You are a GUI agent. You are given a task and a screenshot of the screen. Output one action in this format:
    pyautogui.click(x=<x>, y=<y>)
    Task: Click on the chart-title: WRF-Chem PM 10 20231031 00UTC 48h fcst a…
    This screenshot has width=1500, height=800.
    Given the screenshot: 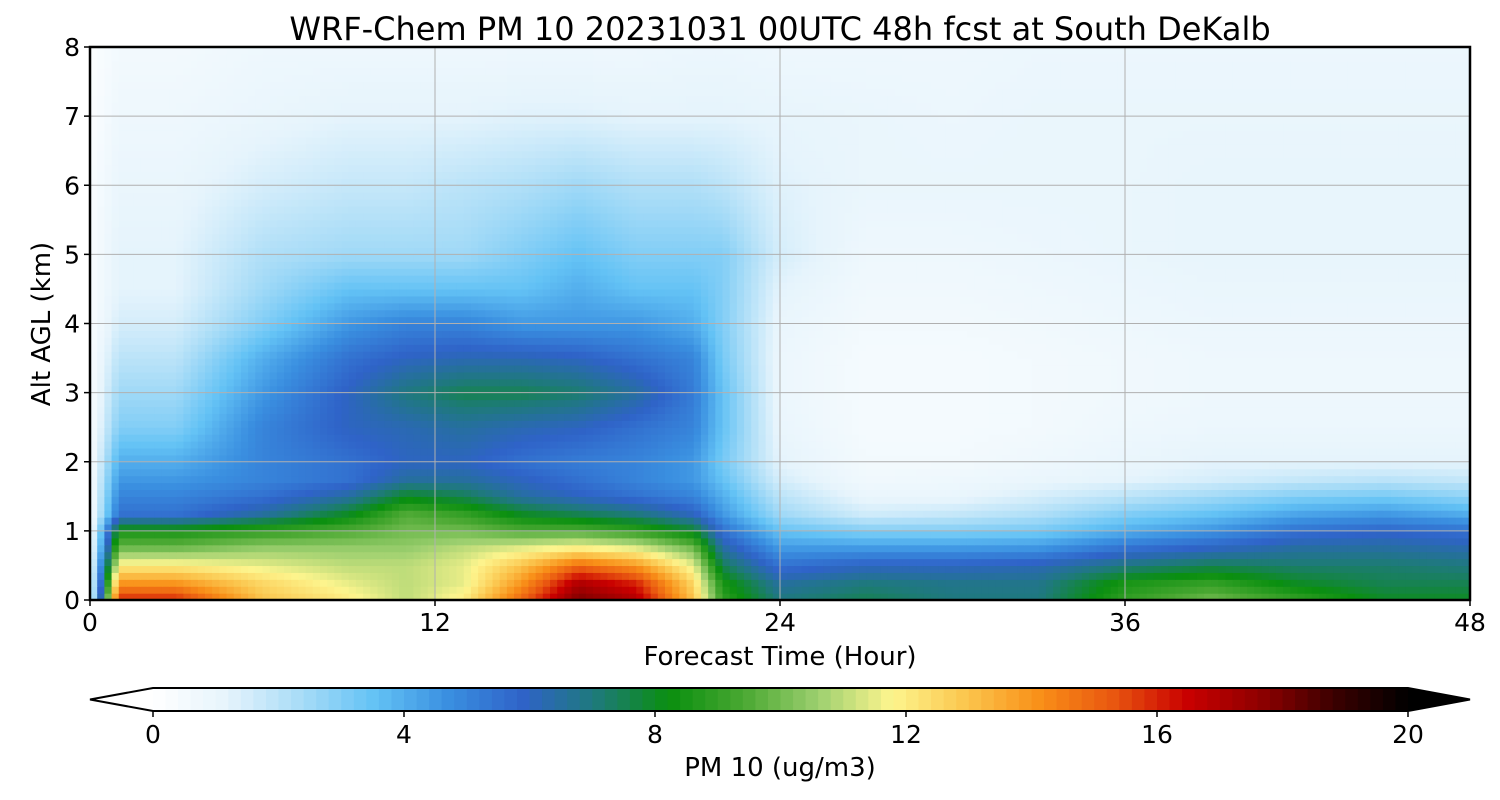 What is the action you would take?
    pyautogui.click(x=779, y=29)
    